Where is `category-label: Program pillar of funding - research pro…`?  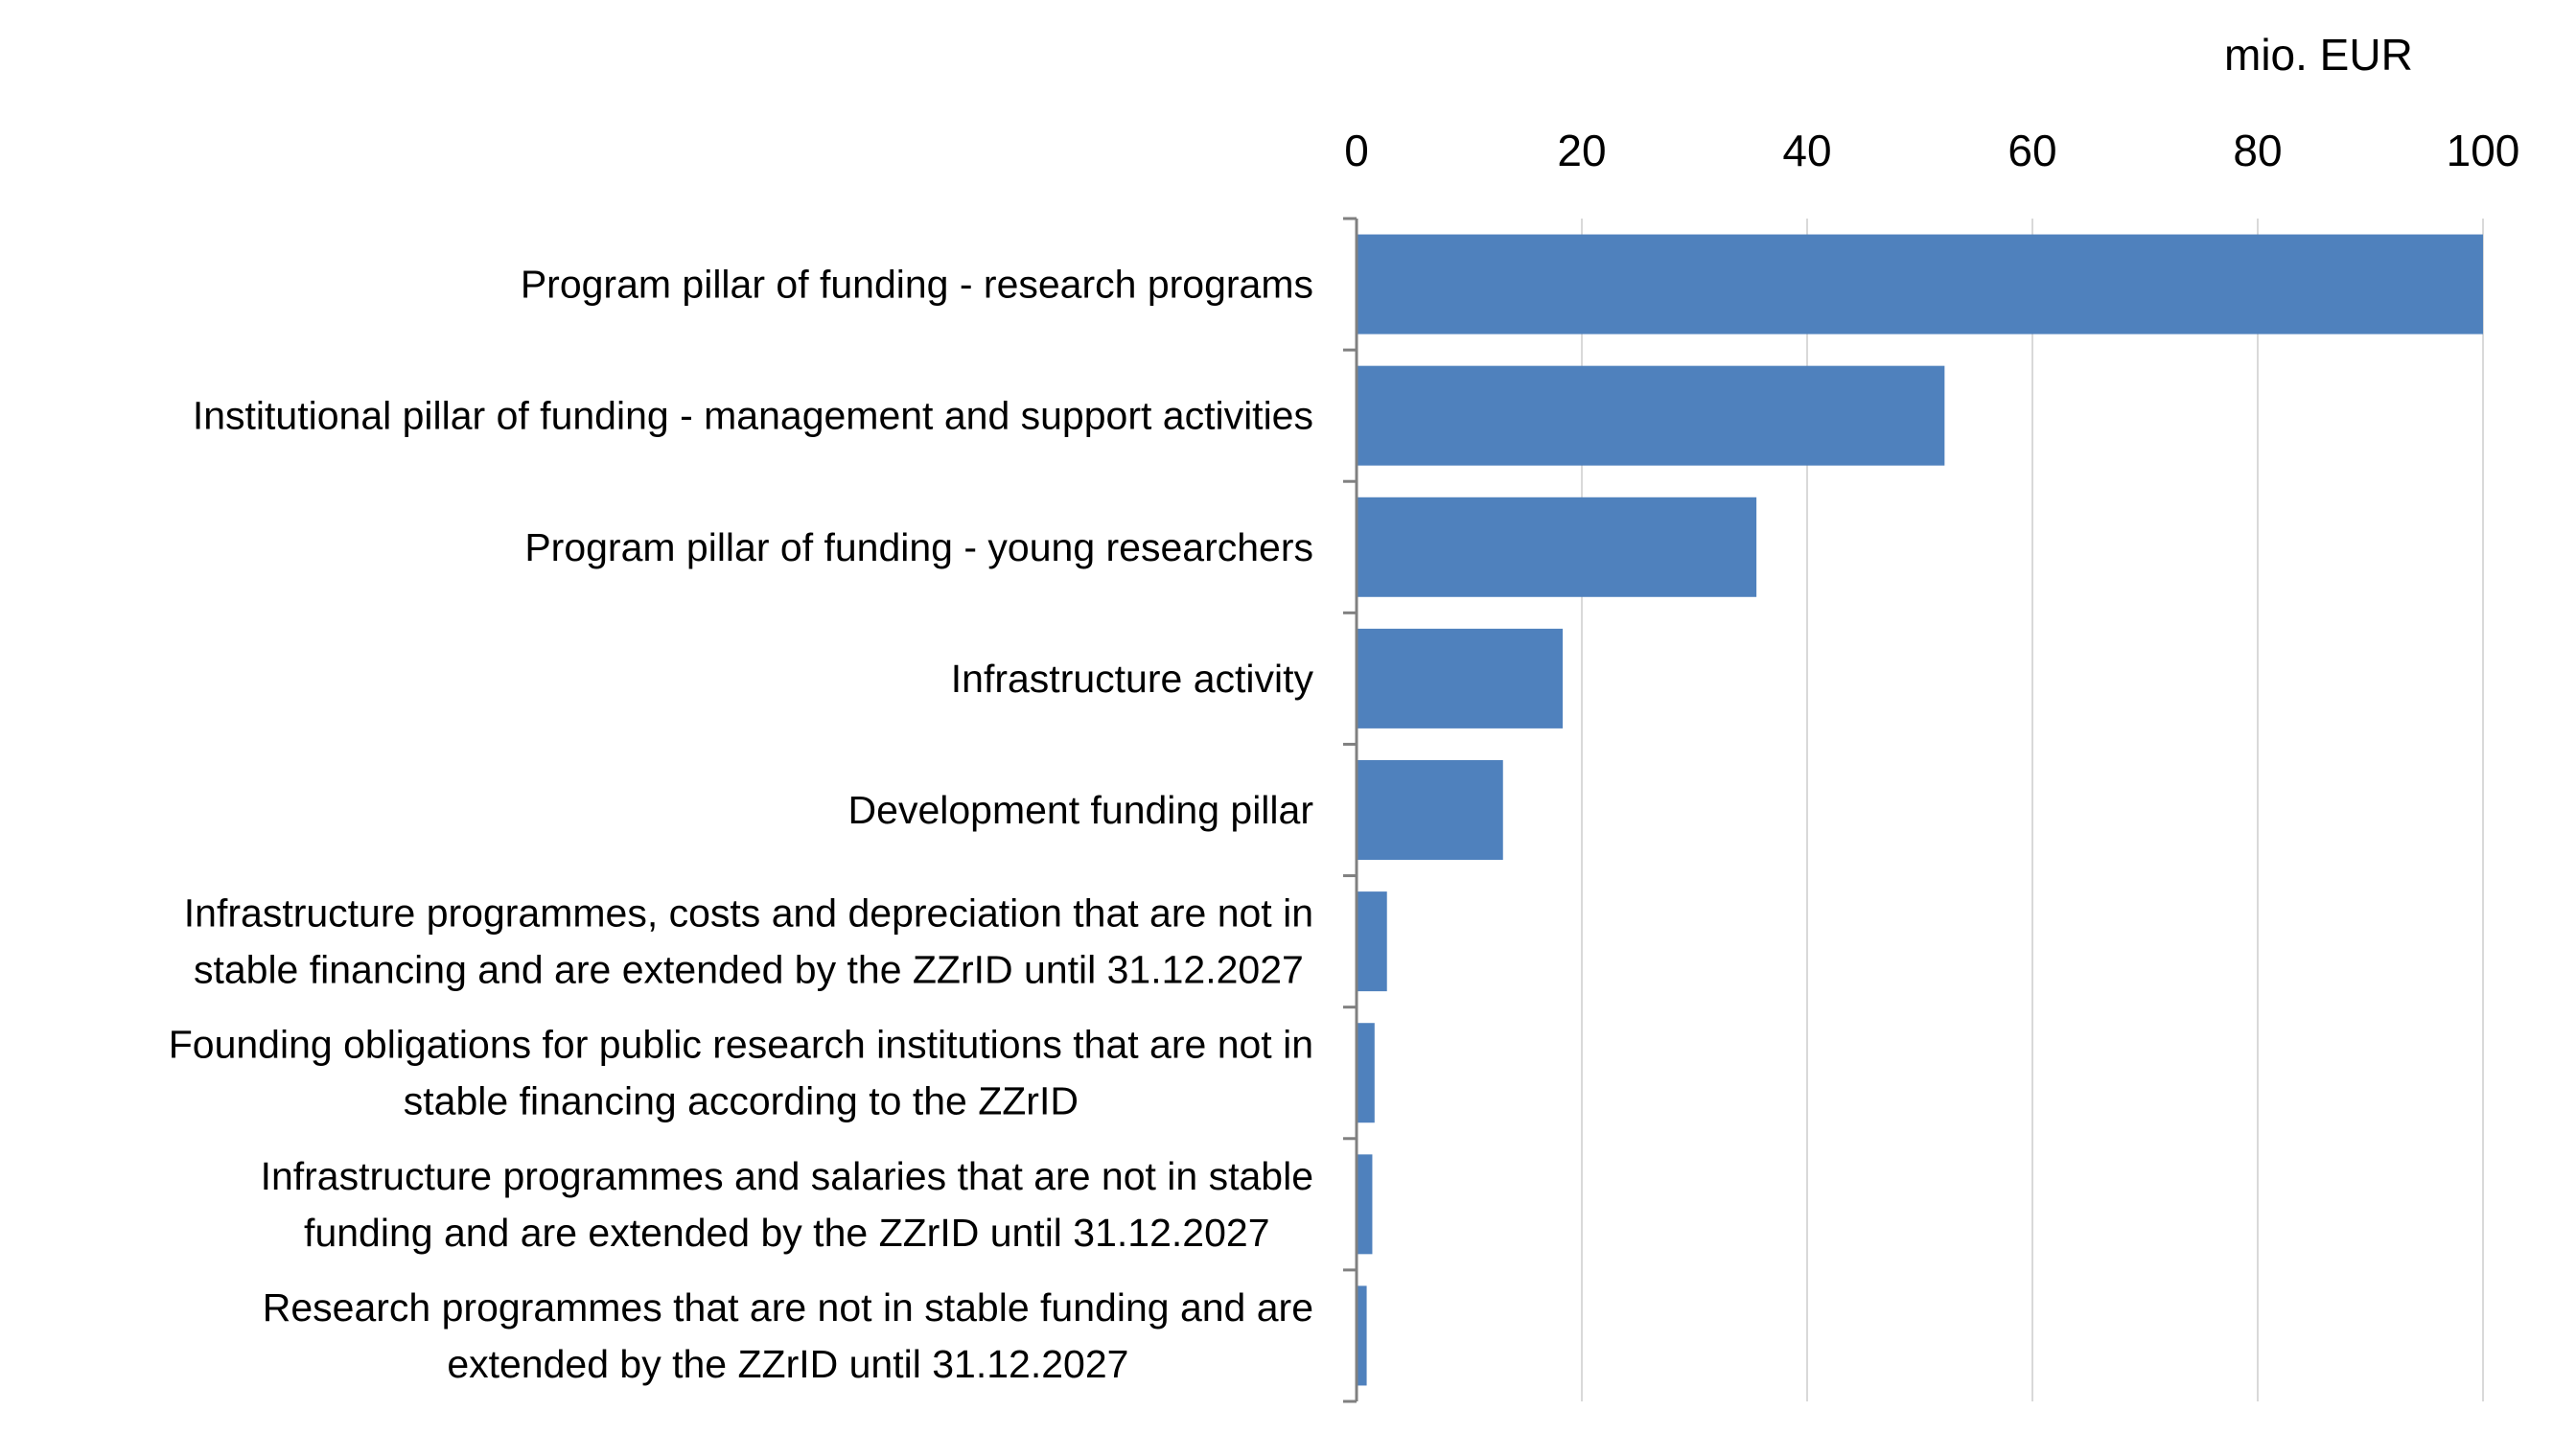 category-label: Program pillar of funding - research pro… is located at coordinates (917, 285).